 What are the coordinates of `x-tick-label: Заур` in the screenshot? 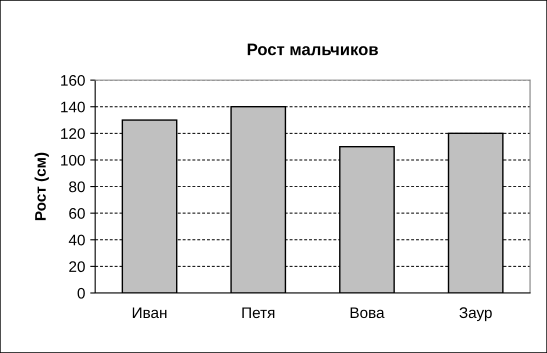 It's located at (475, 314).